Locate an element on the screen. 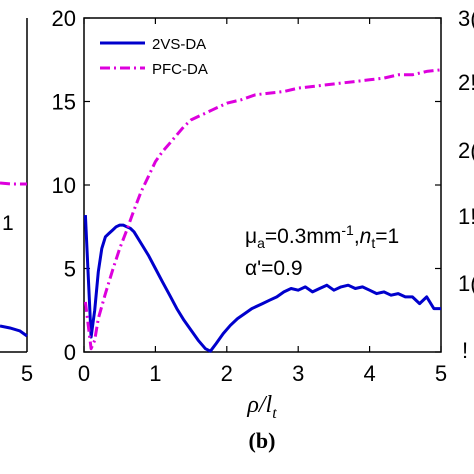  legend-label-2vs-da: 2VS-DA is located at coordinates (179, 44).